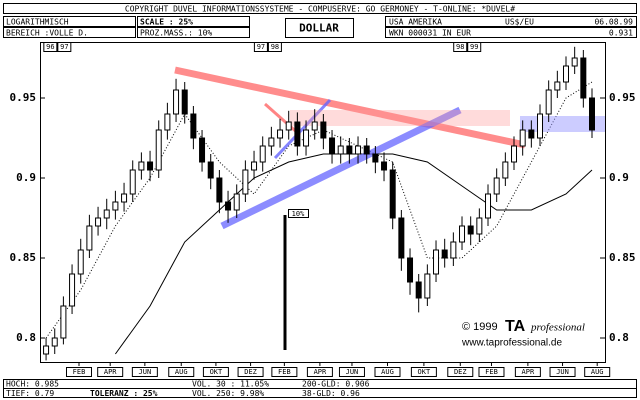  I want to click on x-tick-label: AUG, so click(181, 372).